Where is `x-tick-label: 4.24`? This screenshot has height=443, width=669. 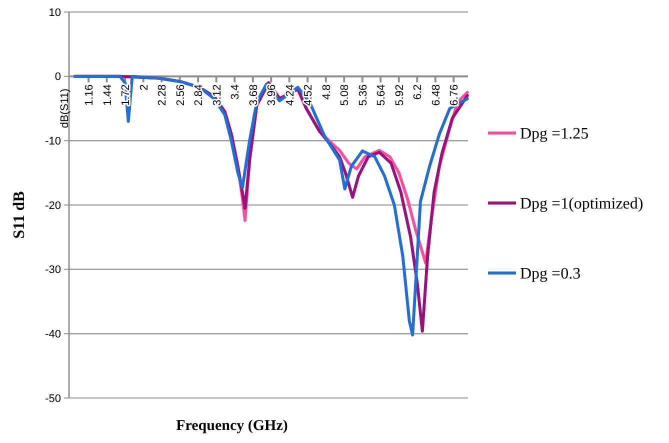 x-tick-label: 4.24 is located at coordinates (290, 95).